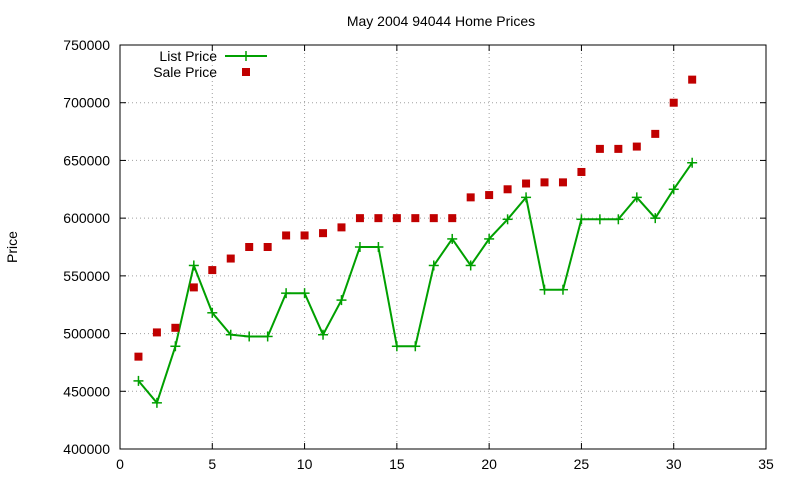 This screenshot has height=480, width=800. I want to click on y-tick-label: 750000, so click(86, 45).